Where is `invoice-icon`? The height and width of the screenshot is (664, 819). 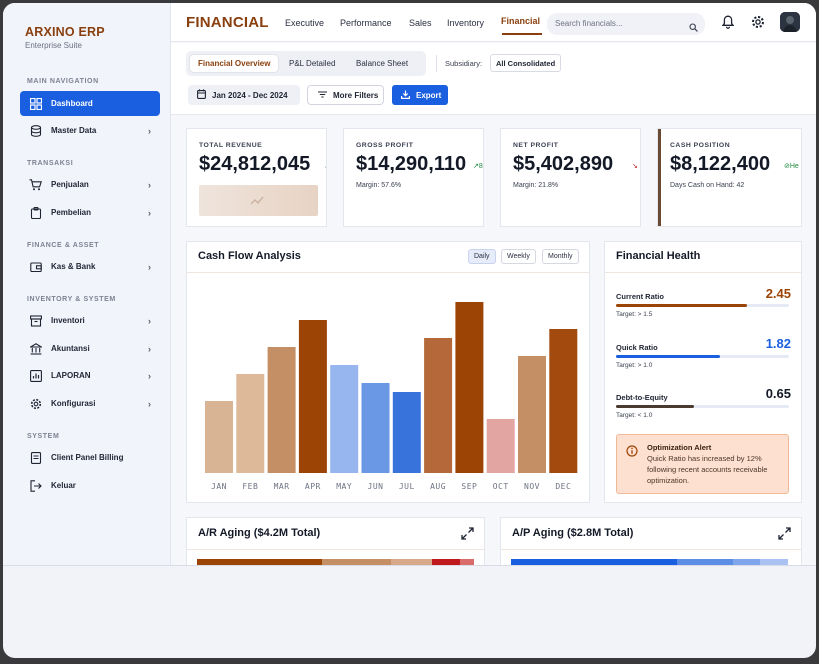 invoice-icon is located at coordinates (35, 457).